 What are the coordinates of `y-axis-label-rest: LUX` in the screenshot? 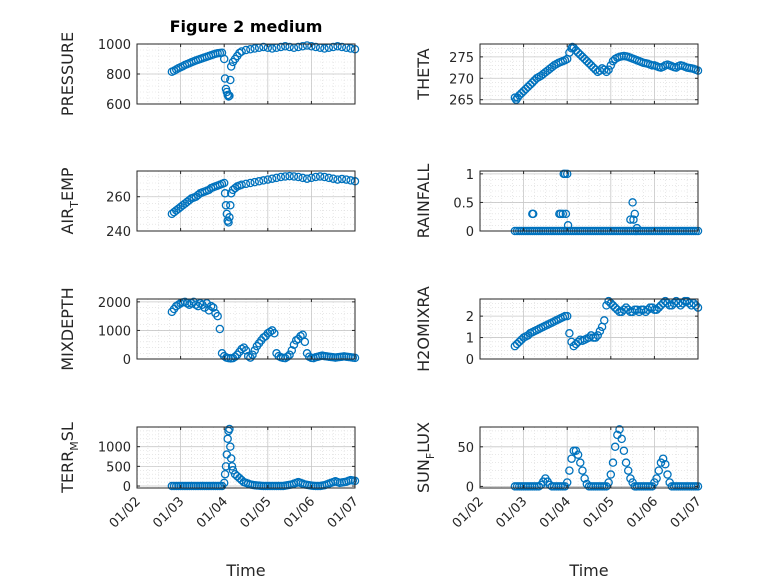 It's located at (423, 437).